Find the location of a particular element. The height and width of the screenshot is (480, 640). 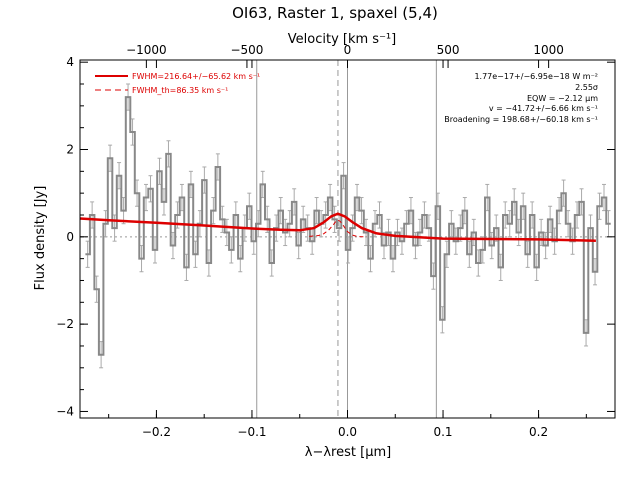

velocity-tick-label: −500 is located at coordinates (246, 50).